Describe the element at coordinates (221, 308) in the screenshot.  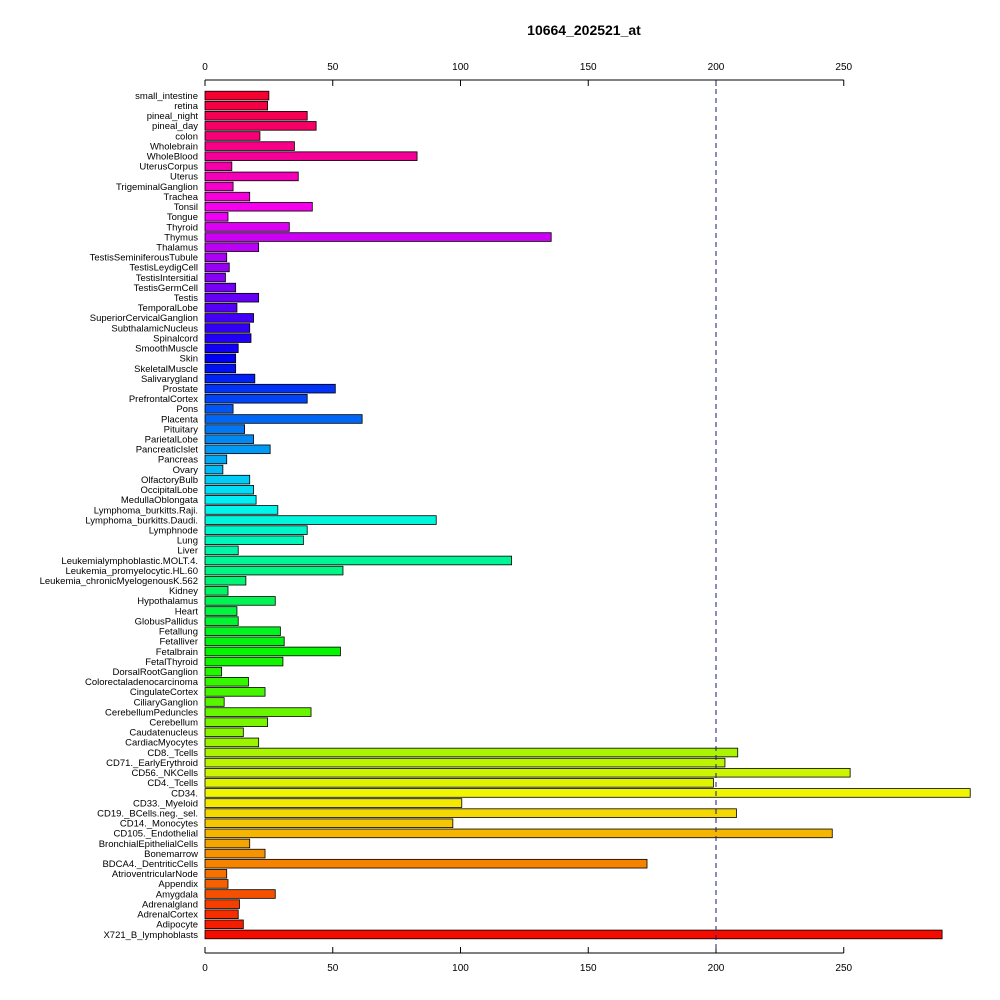
I see `bar-TemporalLobe` at that location.